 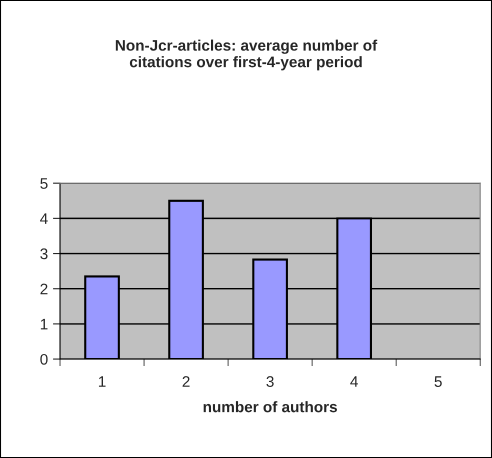 I want to click on y-tick-label: 3, so click(x=44, y=254).